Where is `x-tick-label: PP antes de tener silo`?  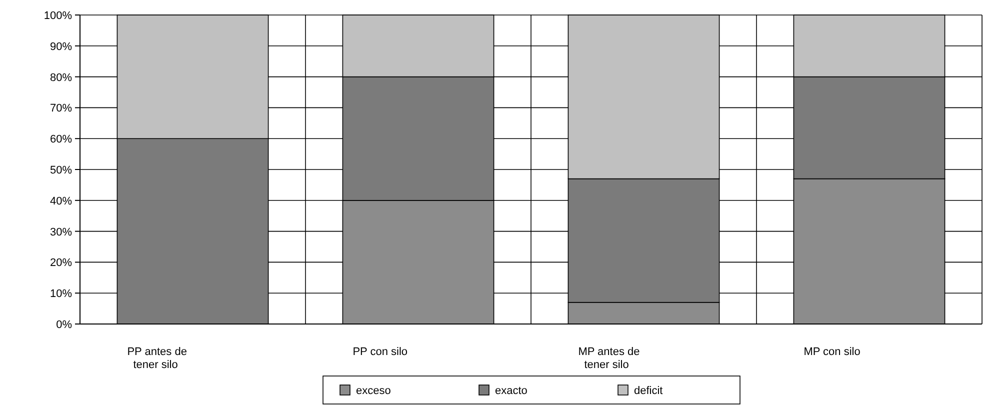
x-tick-label: PP antes de tener silo is located at coordinates (157, 358).